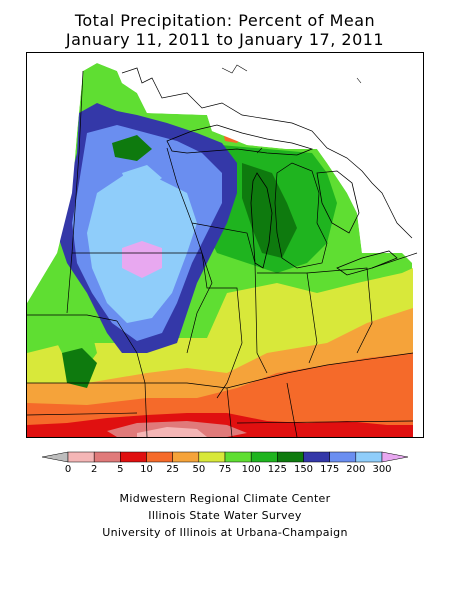 The image size is (450, 600). I want to click on legend-tick-label: 25, so click(173, 469).